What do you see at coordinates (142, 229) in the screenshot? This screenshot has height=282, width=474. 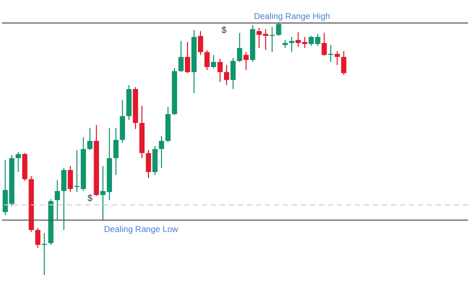 I see `ref-line-label: Dealing Range Low` at bounding box center [142, 229].